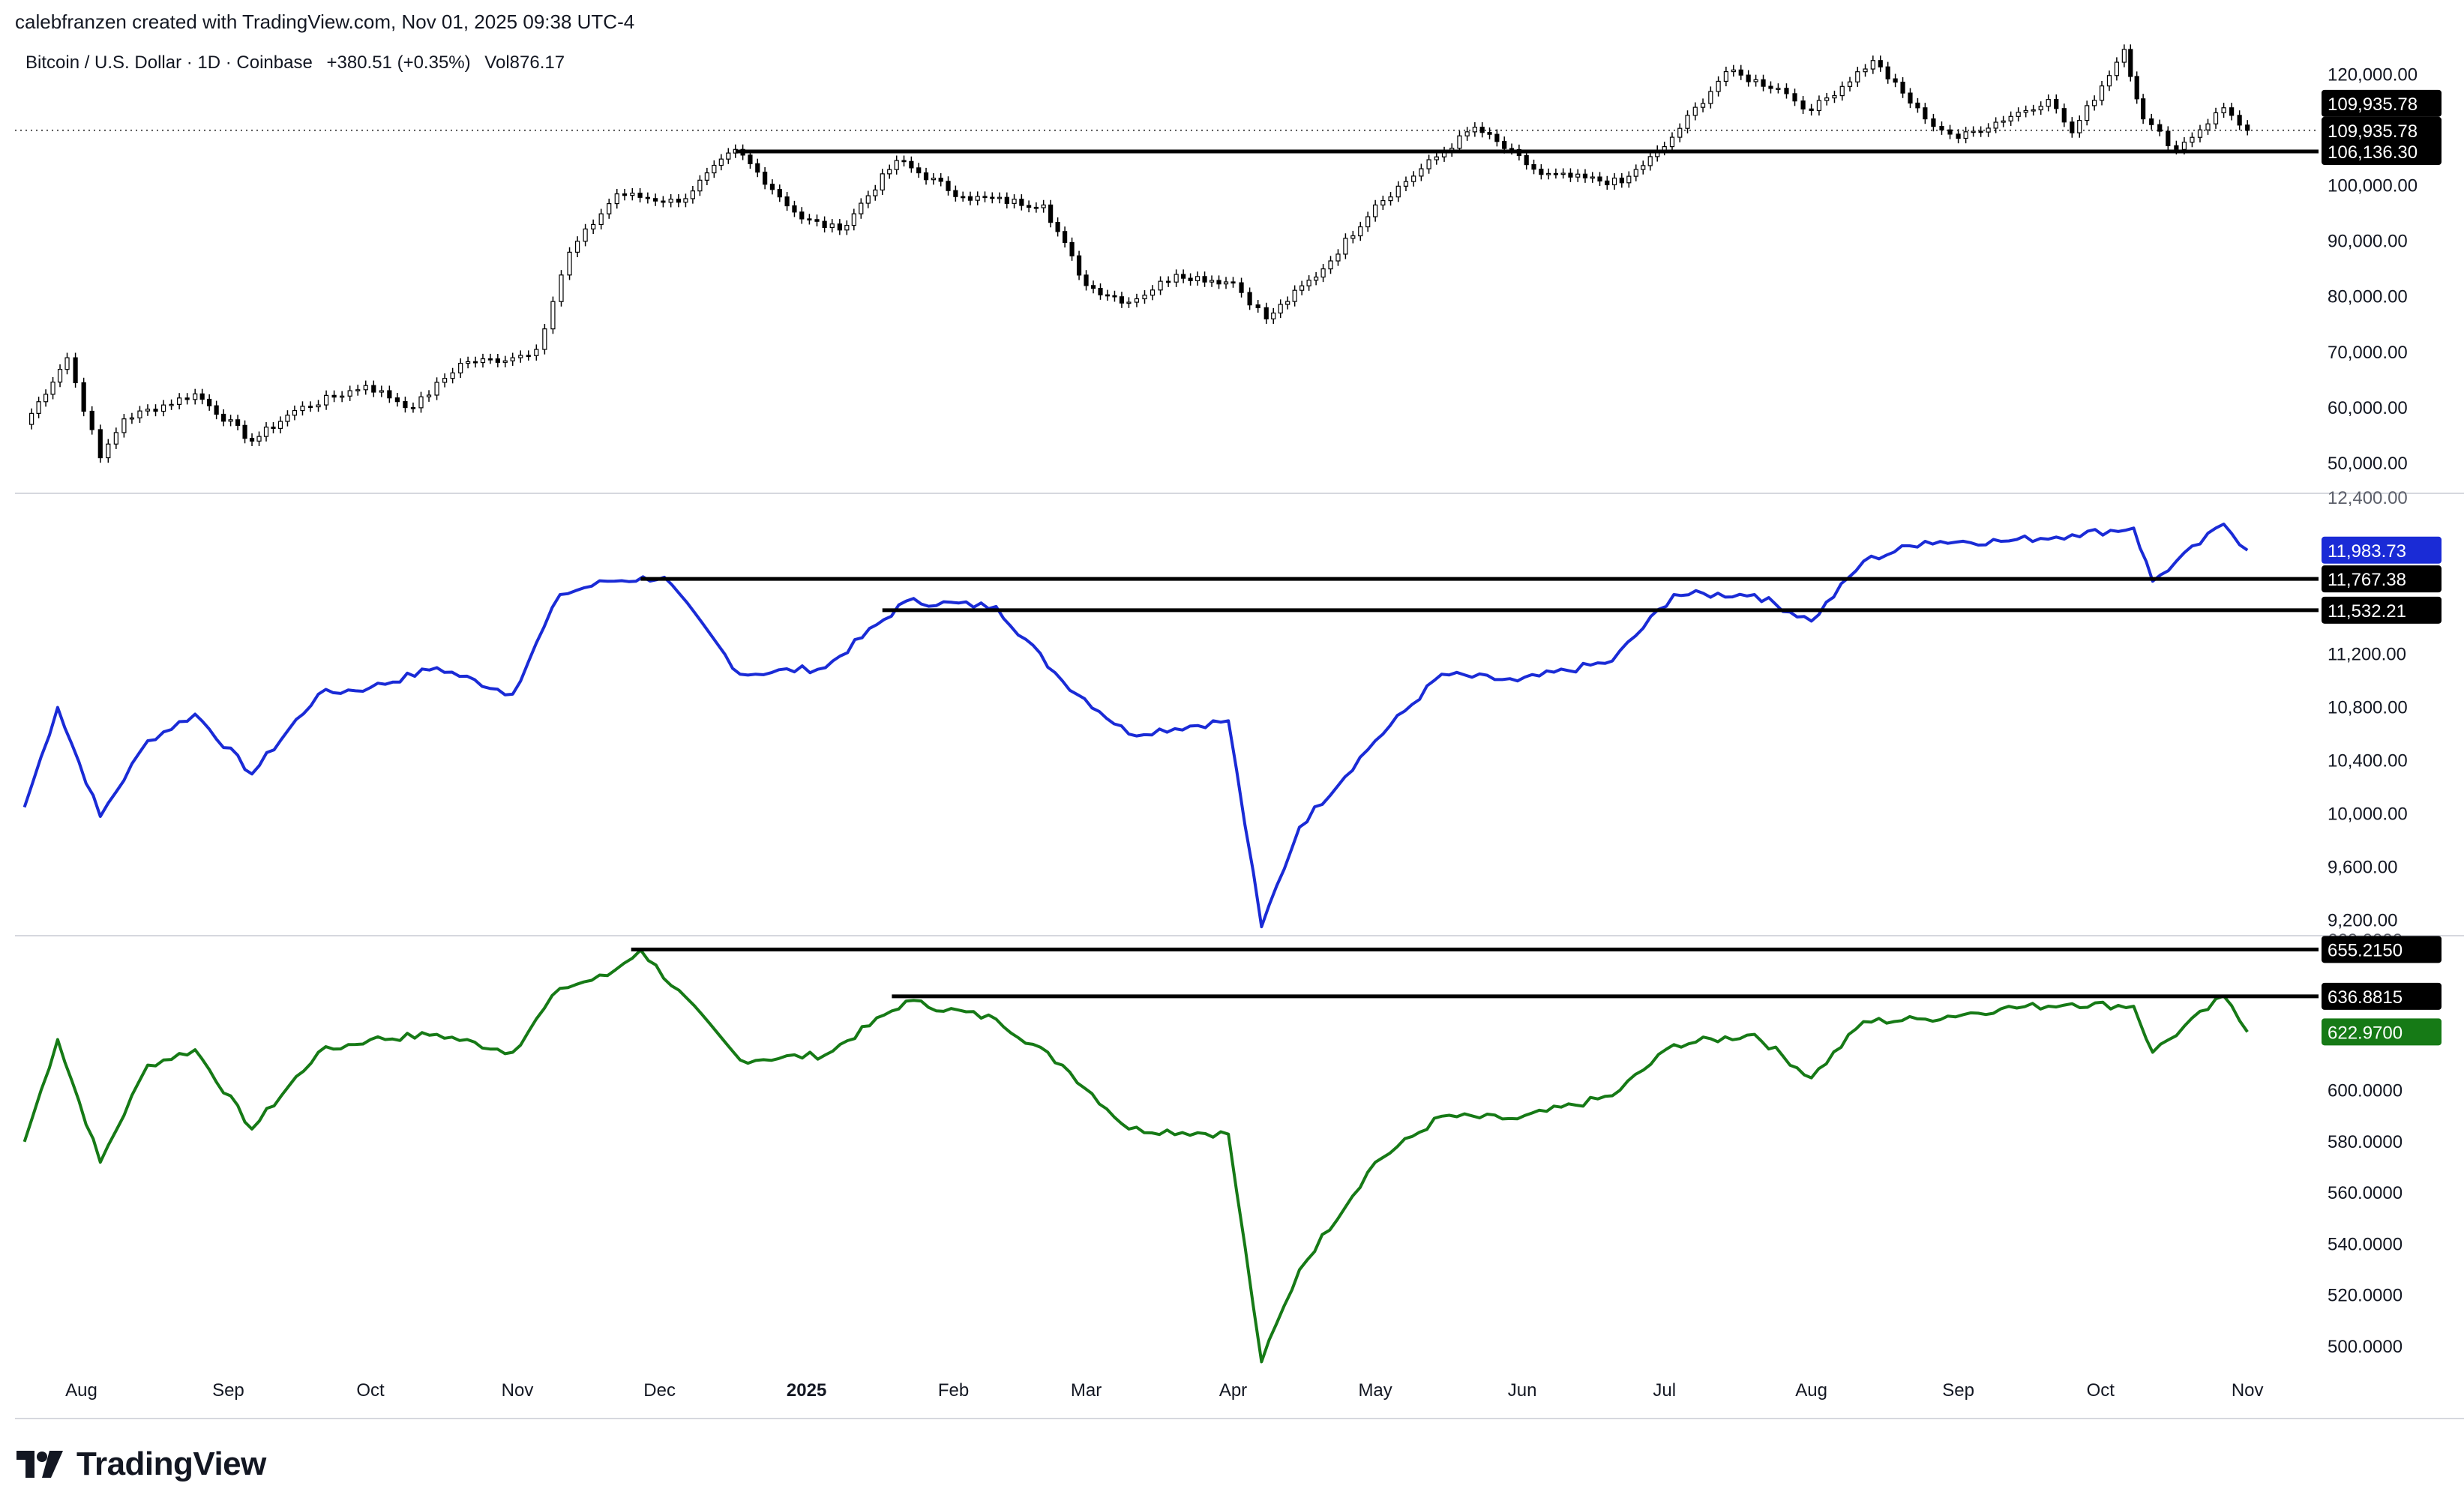  Describe the element at coordinates (2368, 242) in the screenshot. I see `y-tick-label: 90,000.00` at that location.